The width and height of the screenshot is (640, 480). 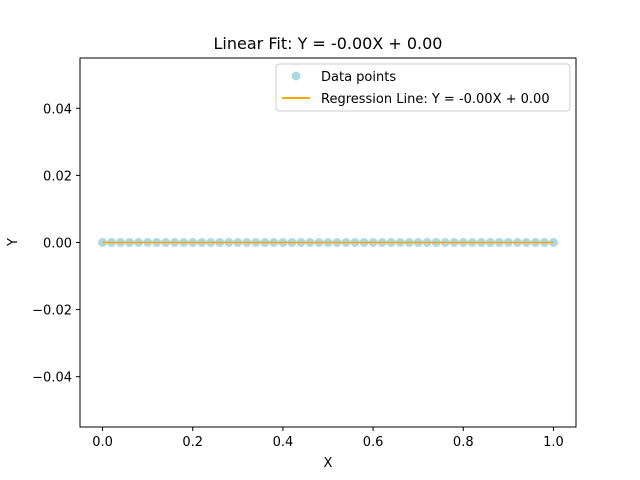 What do you see at coordinates (296, 76) in the screenshot?
I see `legend-marker-data-points` at bounding box center [296, 76].